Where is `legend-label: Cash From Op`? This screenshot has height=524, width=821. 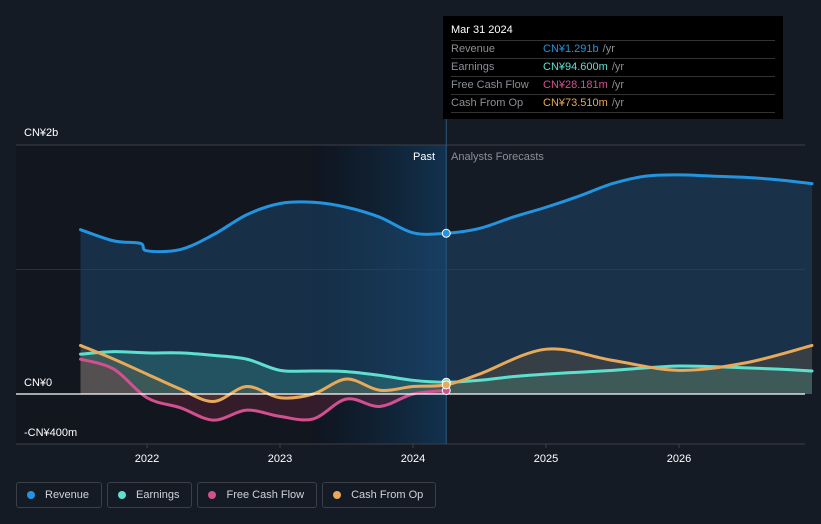 legend-label: Cash From Op is located at coordinates (387, 495).